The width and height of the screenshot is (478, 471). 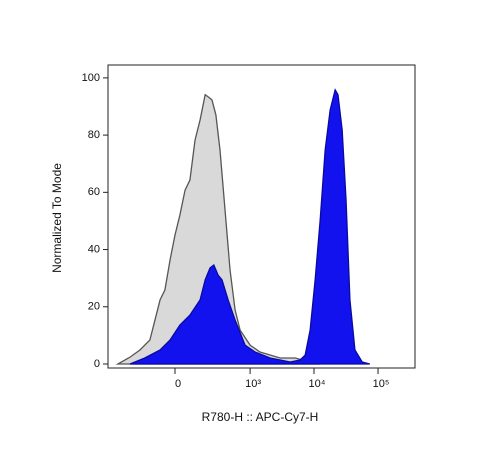 What do you see at coordinates (97, 364) in the screenshot?
I see `y-tick-label: 0` at bounding box center [97, 364].